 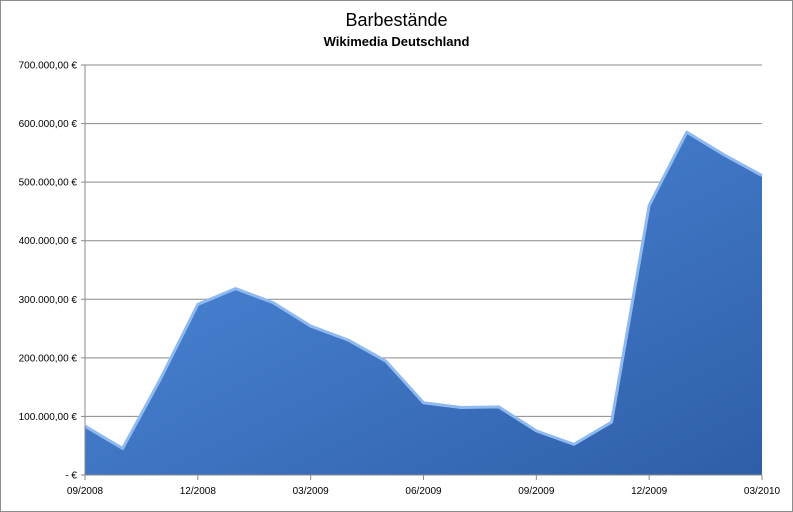 I want to click on y-tick-label: 700.000,00 €, so click(x=48, y=66).